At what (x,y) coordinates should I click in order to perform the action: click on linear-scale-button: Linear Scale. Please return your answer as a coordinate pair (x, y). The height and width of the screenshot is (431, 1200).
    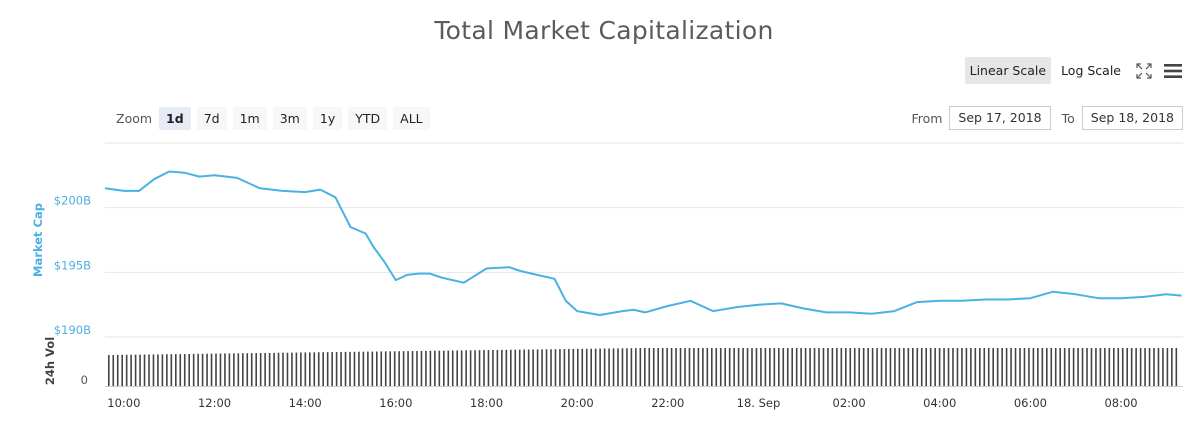
    Looking at the image, I should click on (1008, 70).